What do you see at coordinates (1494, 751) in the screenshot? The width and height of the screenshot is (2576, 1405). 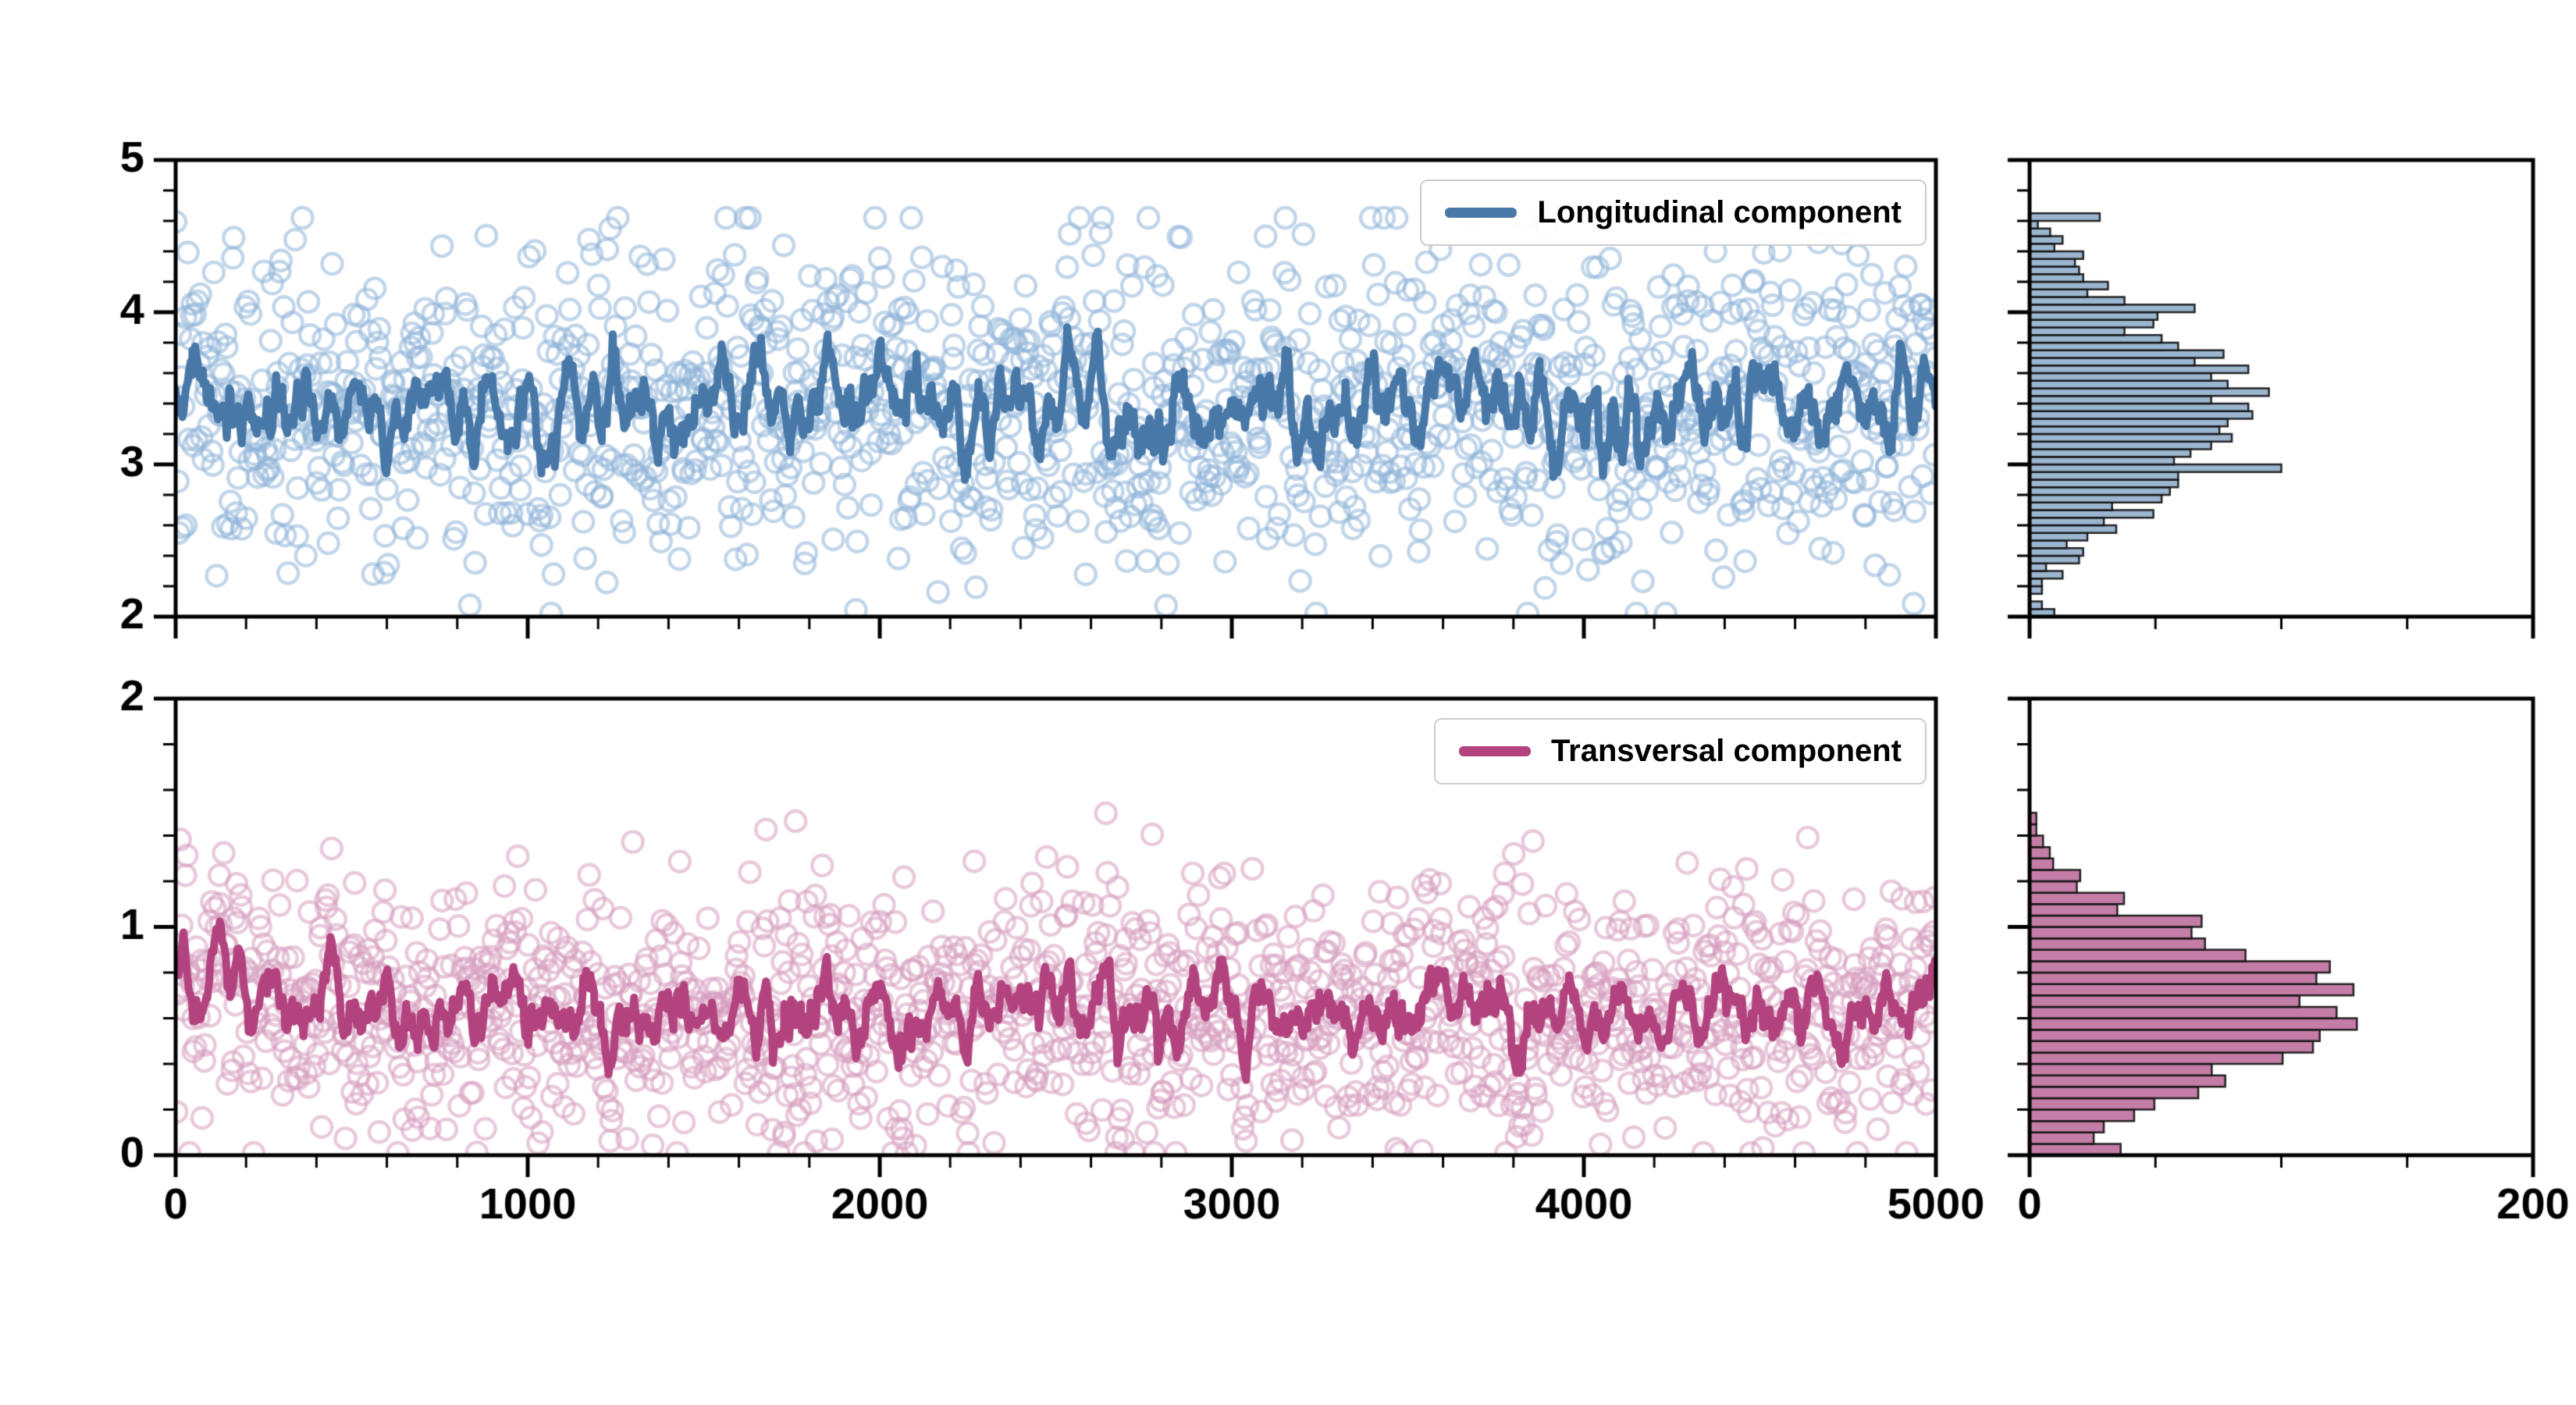 I see `legend-line-swatch-transversal` at bounding box center [1494, 751].